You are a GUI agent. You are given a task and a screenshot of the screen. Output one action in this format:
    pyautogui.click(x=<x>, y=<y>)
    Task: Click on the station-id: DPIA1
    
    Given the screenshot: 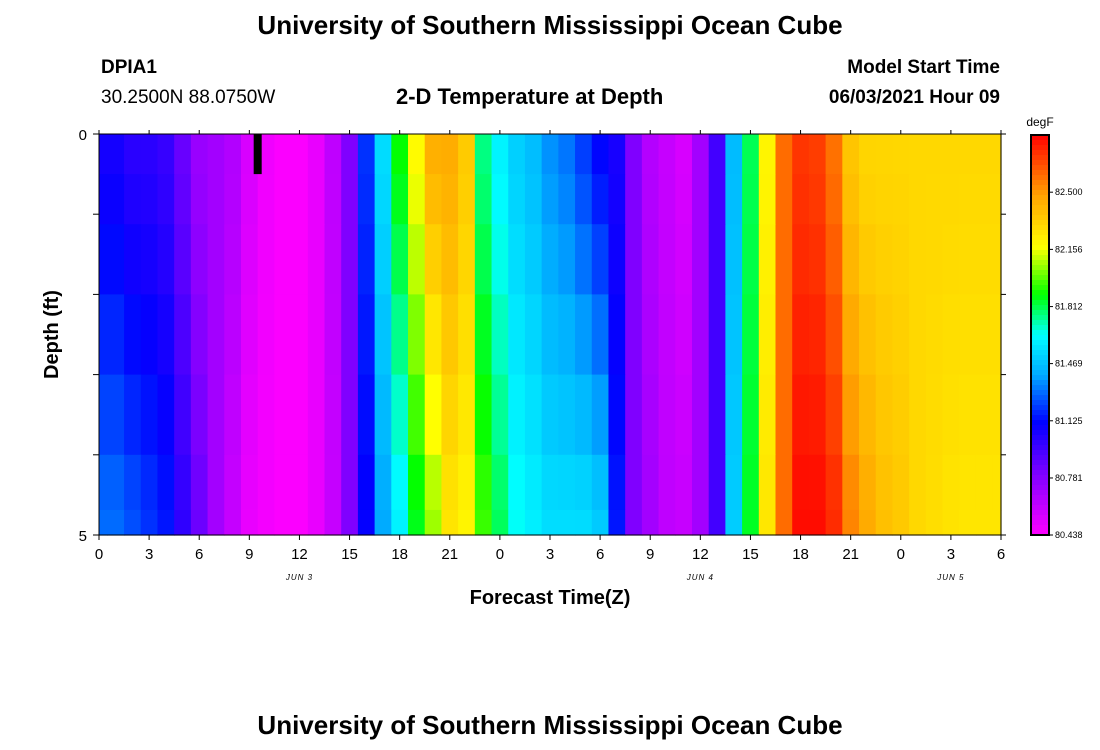 What is the action you would take?
    pyautogui.click(x=129, y=67)
    